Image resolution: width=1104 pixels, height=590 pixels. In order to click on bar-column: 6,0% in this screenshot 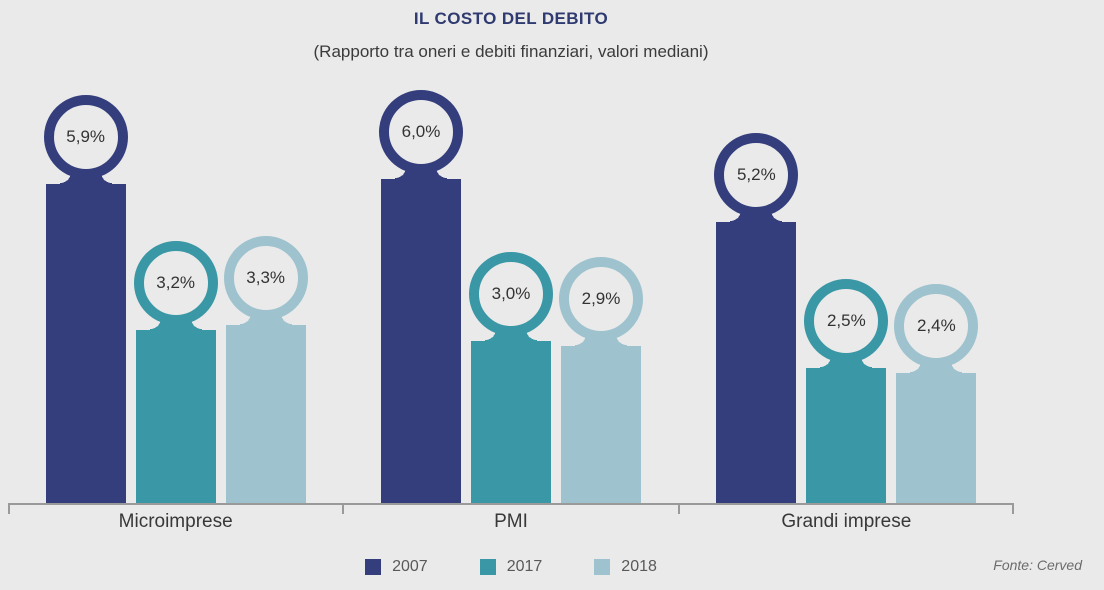, I will do `click(420, 294)`.